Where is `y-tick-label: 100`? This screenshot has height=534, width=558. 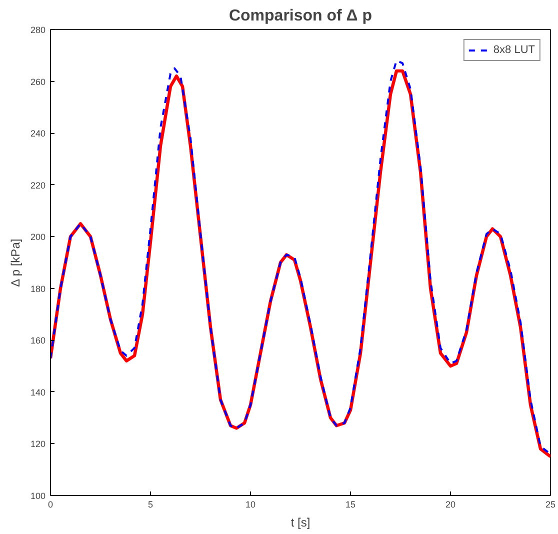
y-tick-label: 100 is located at coordinates (38, 496).